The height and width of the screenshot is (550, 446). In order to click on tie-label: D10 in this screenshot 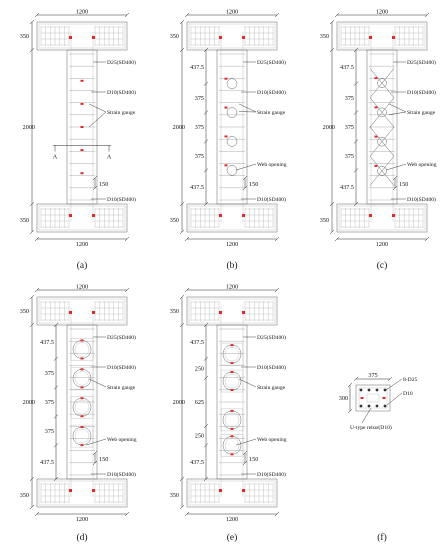, I will do `click(408, 394)`.